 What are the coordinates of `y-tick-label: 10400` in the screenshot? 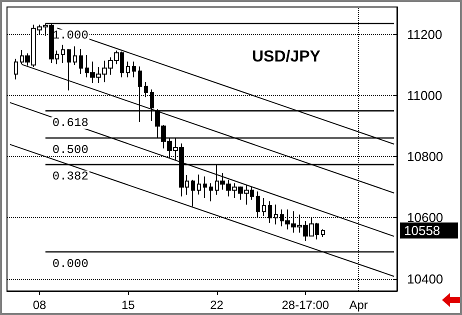 It's located at (425, 278).